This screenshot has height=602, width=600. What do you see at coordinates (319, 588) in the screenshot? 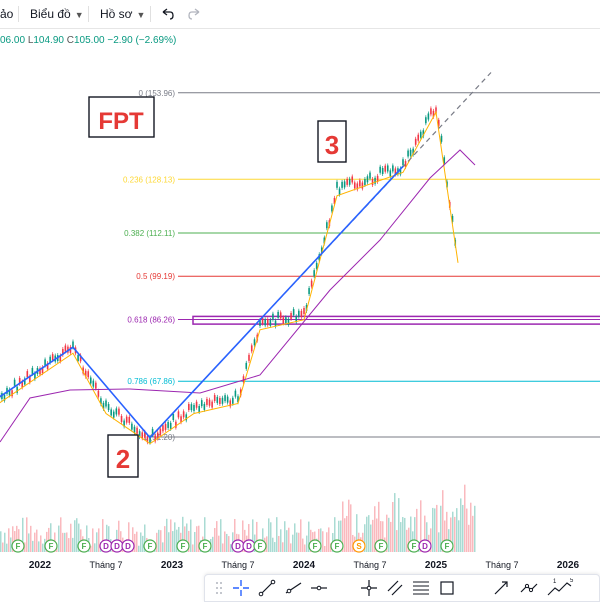
I see `horizontal-line-icon` at bounding box center [319, 588].